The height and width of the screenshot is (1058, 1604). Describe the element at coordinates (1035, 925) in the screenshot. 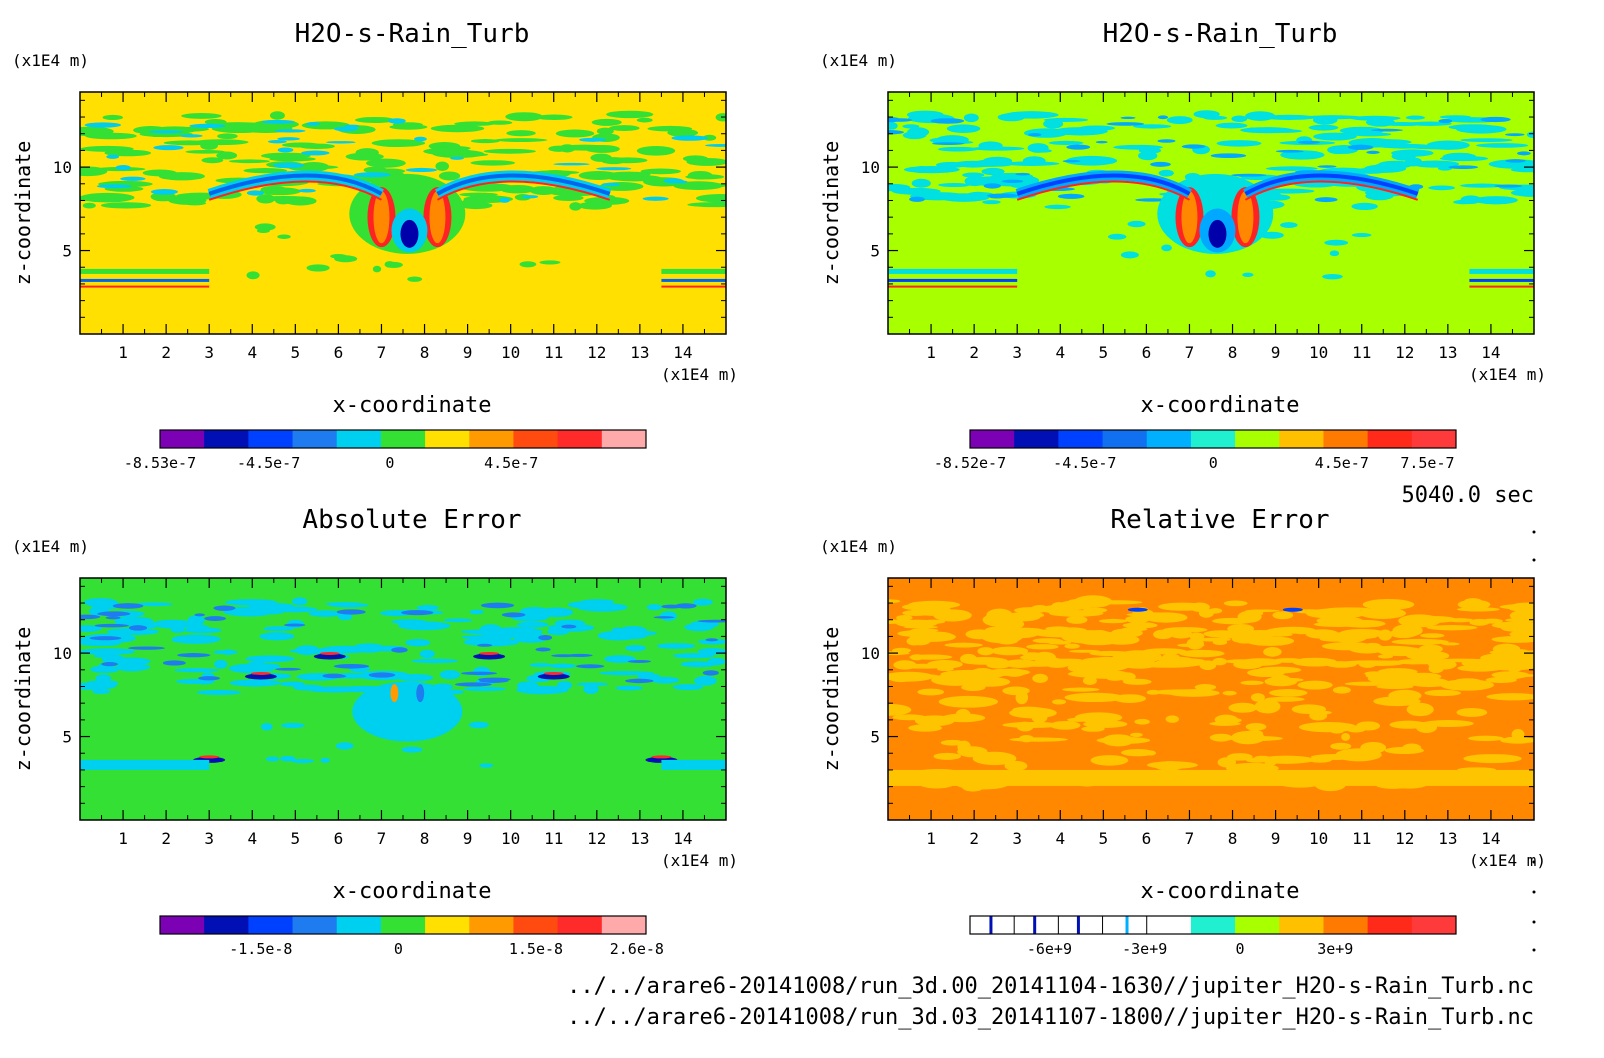

I see `colorbar-mark` at that location.